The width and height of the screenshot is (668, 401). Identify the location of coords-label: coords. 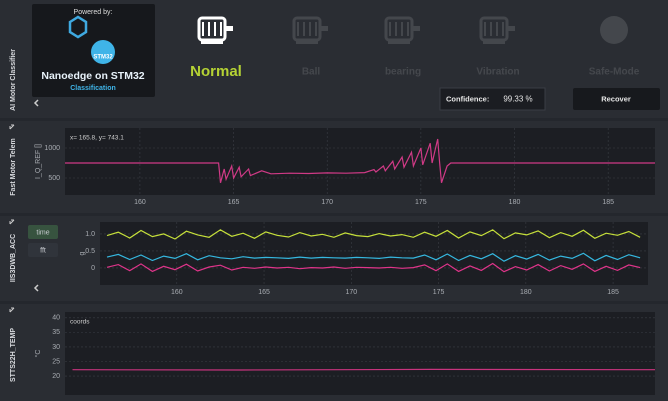
(80, 322).